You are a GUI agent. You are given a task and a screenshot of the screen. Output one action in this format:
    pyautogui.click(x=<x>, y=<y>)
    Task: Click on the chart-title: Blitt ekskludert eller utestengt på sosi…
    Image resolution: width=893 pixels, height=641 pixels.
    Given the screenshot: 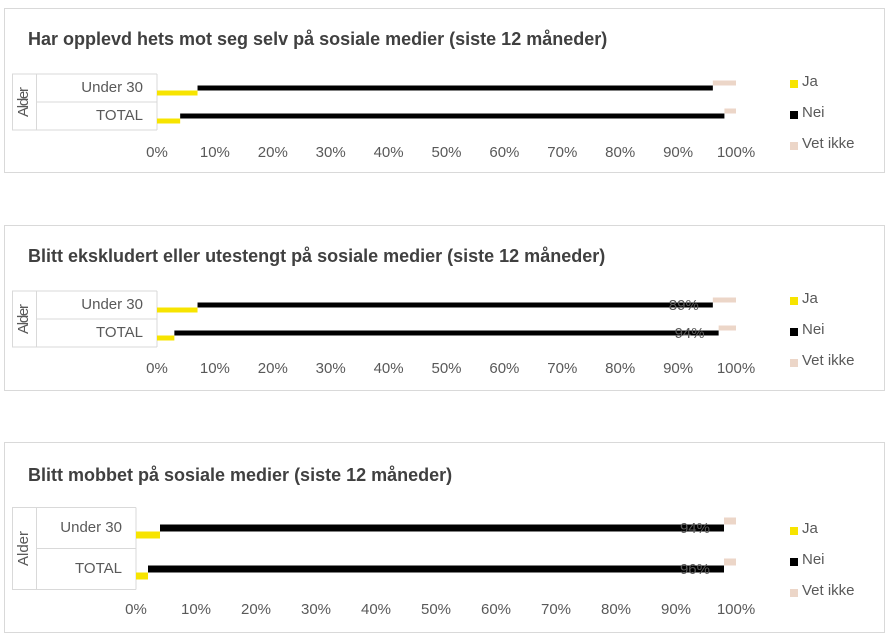 What is the action you would take?
    pyautogui.click(x=316, y=256)
    